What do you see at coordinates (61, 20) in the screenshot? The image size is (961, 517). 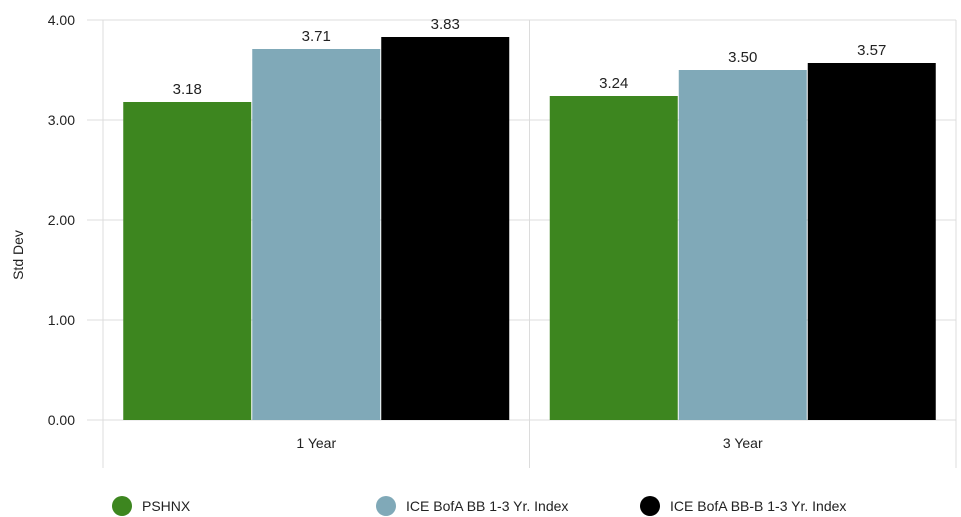 I see `y-tick-label: 4.00` at bounding box center [61, 20].